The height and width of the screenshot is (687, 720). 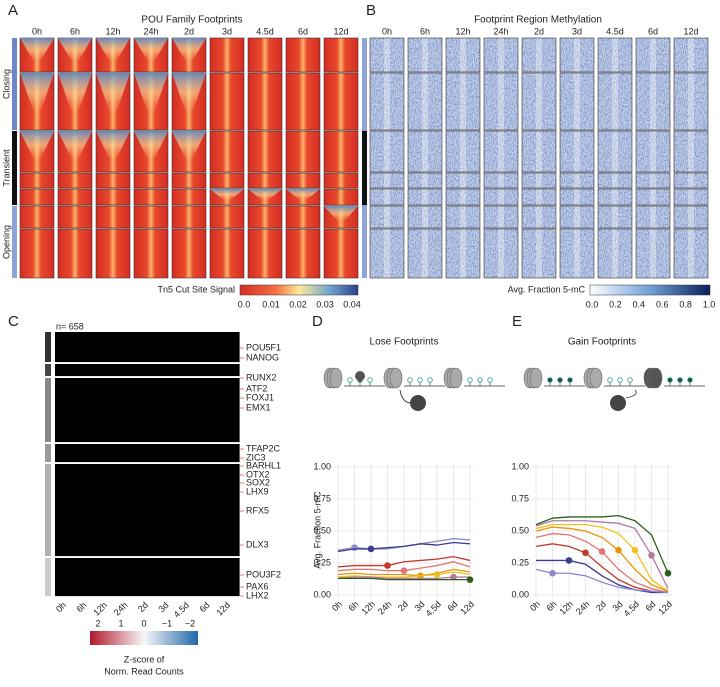 I want to click on y-tick-label: 0.25, so click(x=520, y=562).